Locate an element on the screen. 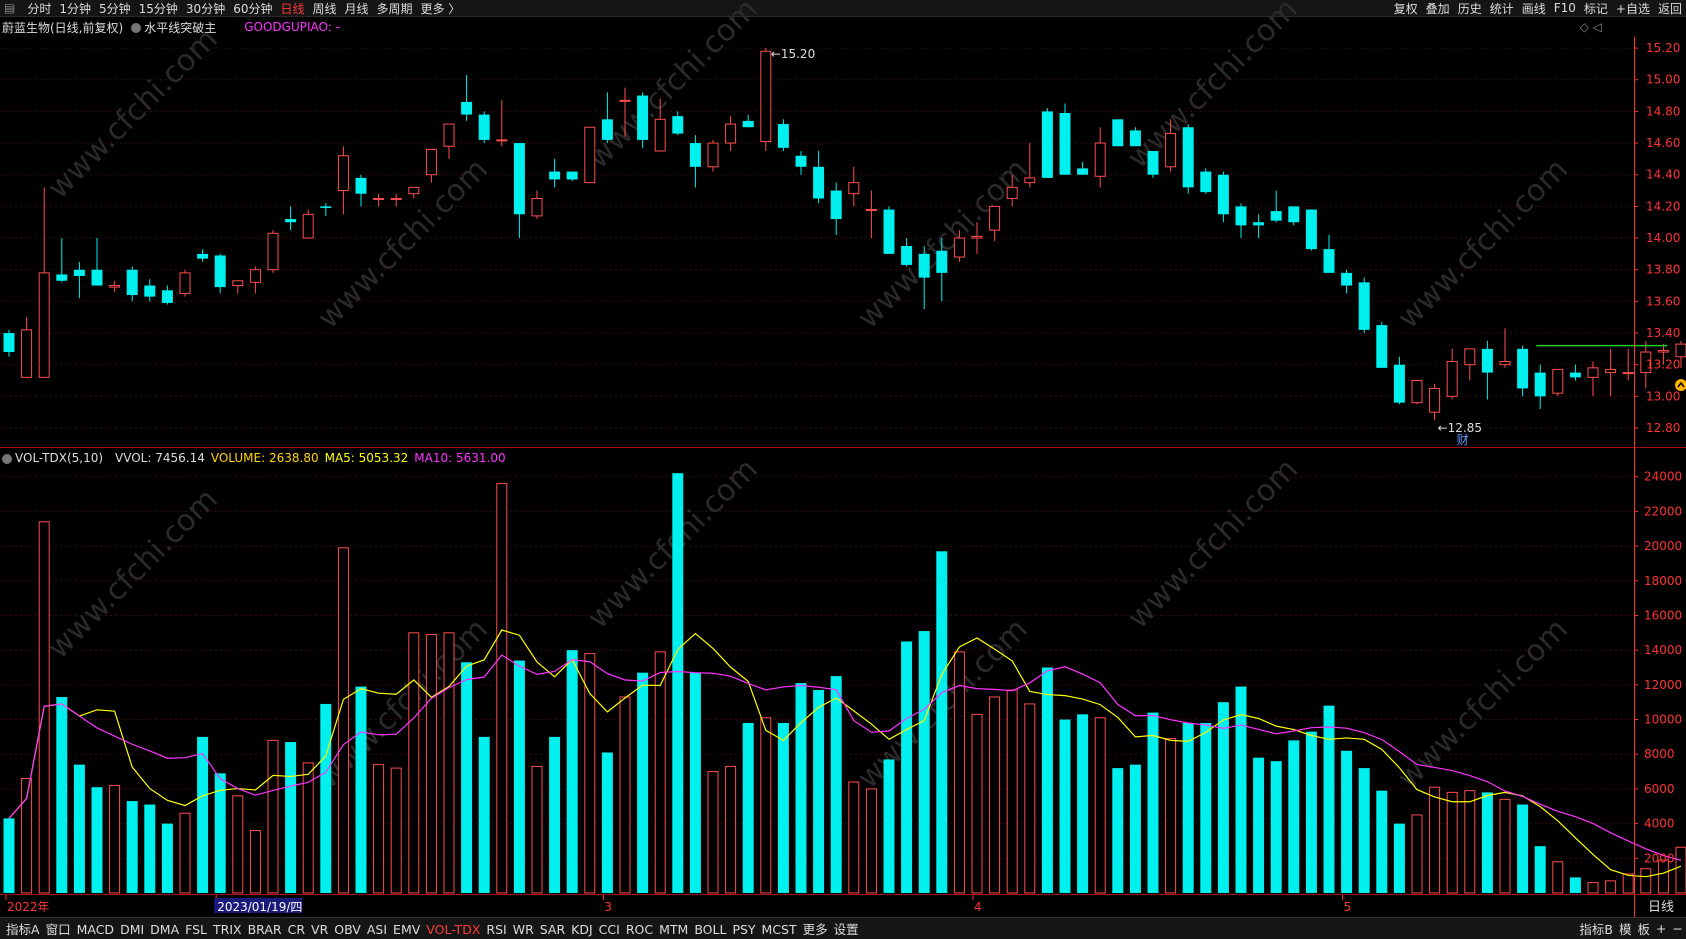 Image resolution: width=1686 pixels, height=939 pixels. panel-button-0: 指标B is located at coordinates (1596, 928).